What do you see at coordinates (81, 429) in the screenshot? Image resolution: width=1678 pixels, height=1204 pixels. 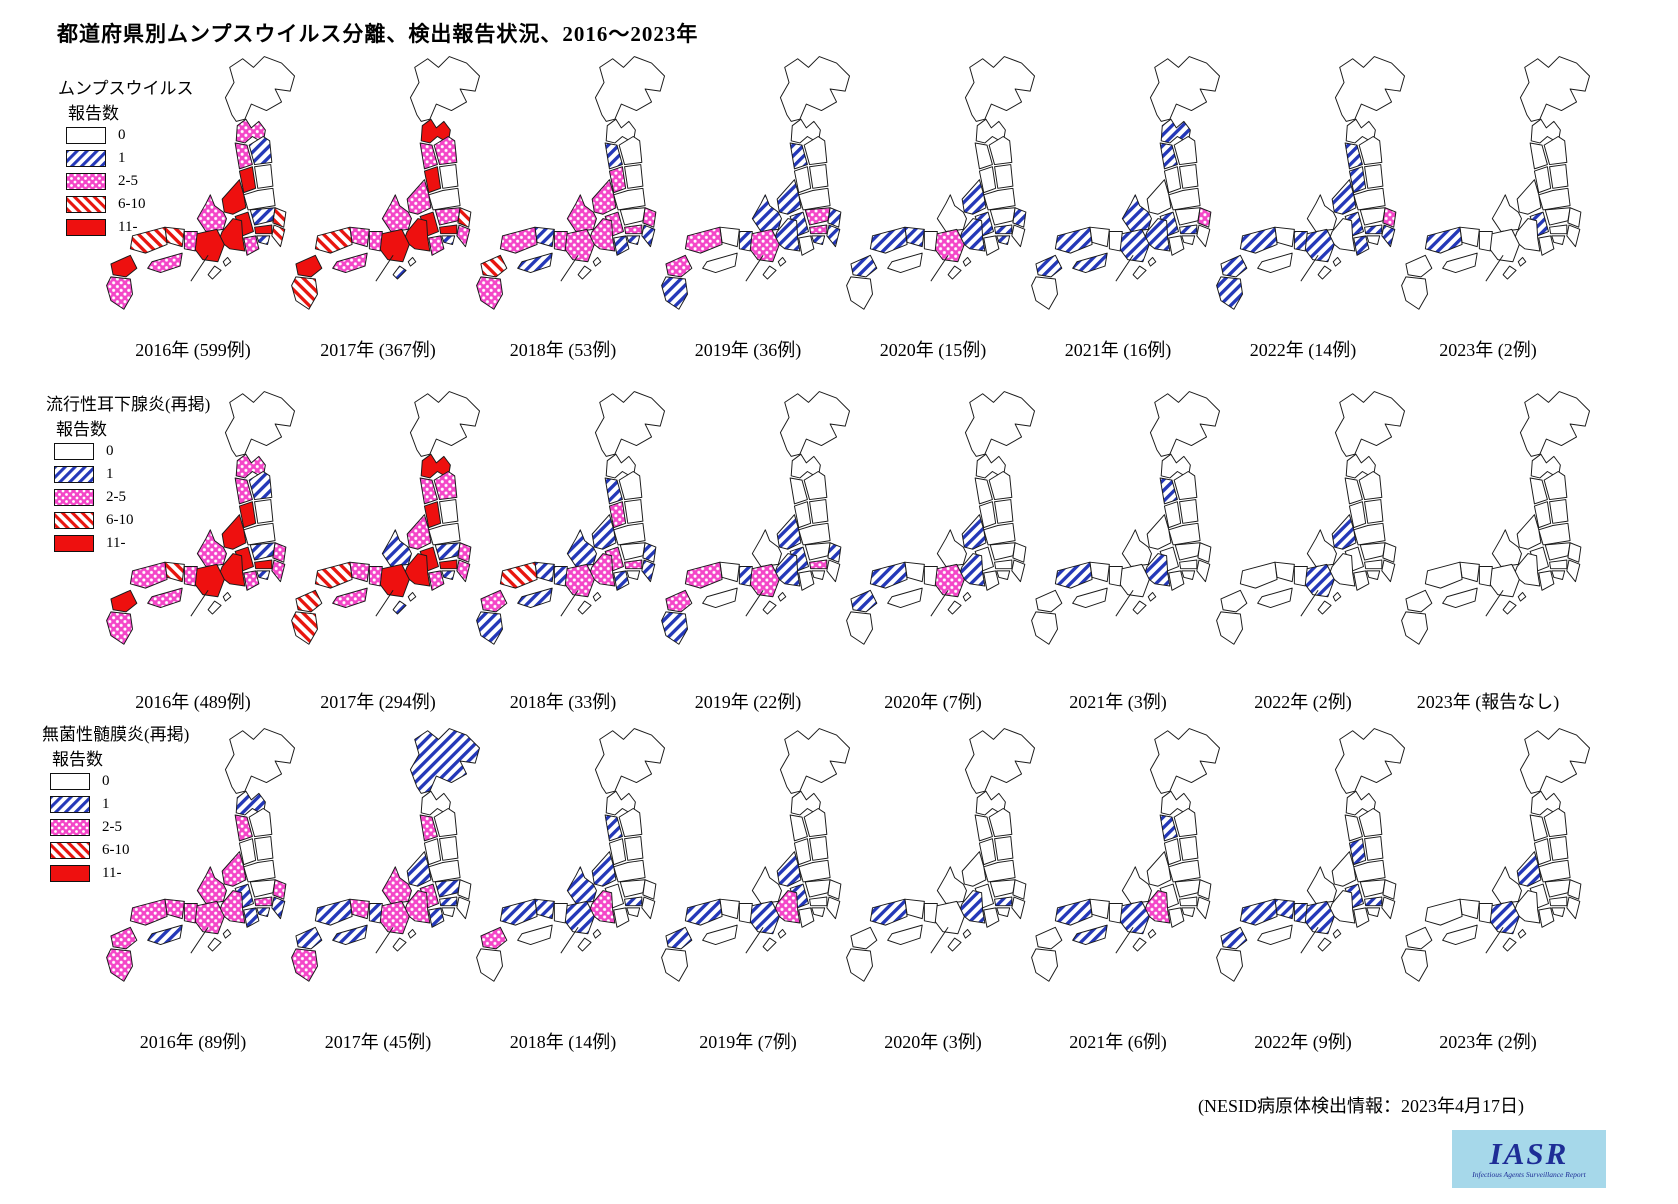 I see `row-subtitle: 報告数` at bounding box center [81, 429].